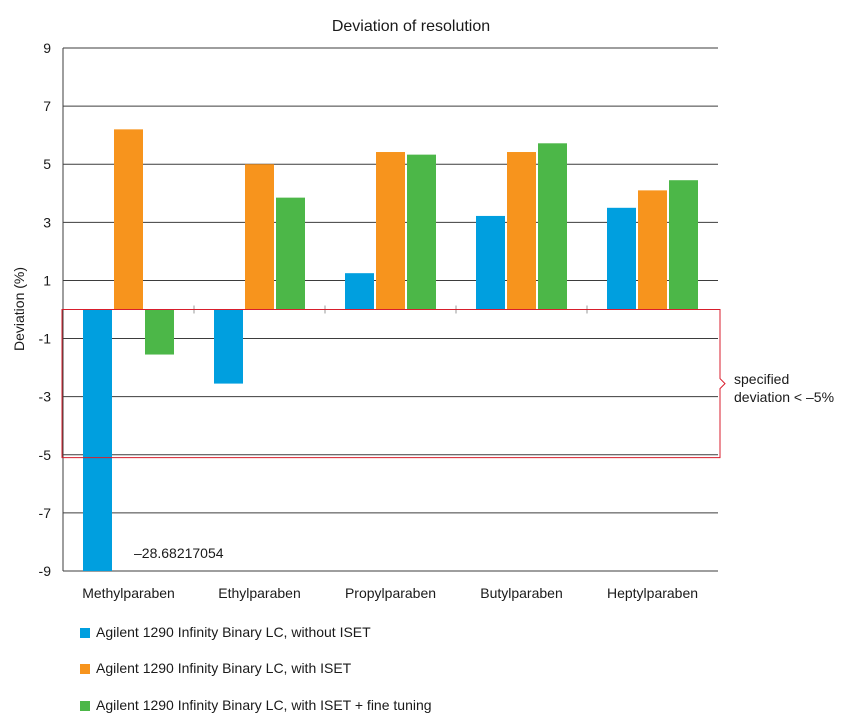 Image resolution: width=855 pixels, height=719 pixels. I want to click on y-tick-label: 7, so click(47, 106).